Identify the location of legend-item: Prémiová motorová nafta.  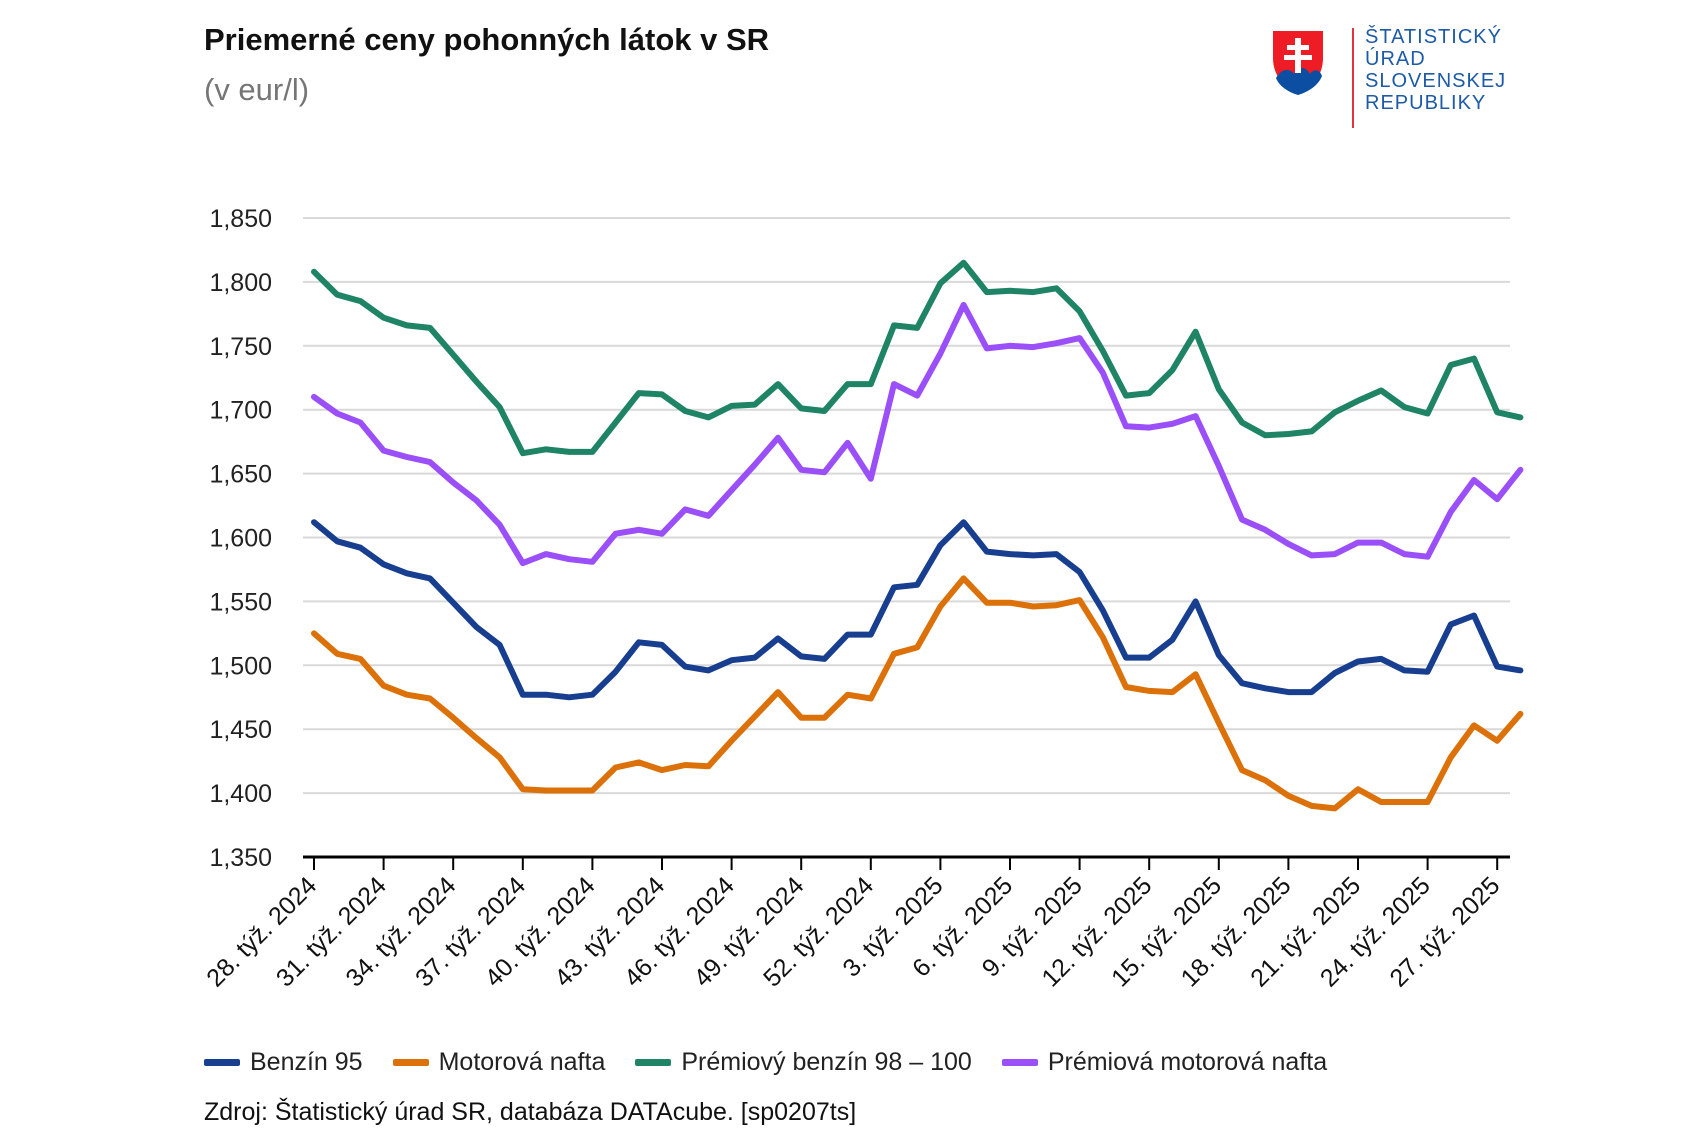
(1164, 1062).